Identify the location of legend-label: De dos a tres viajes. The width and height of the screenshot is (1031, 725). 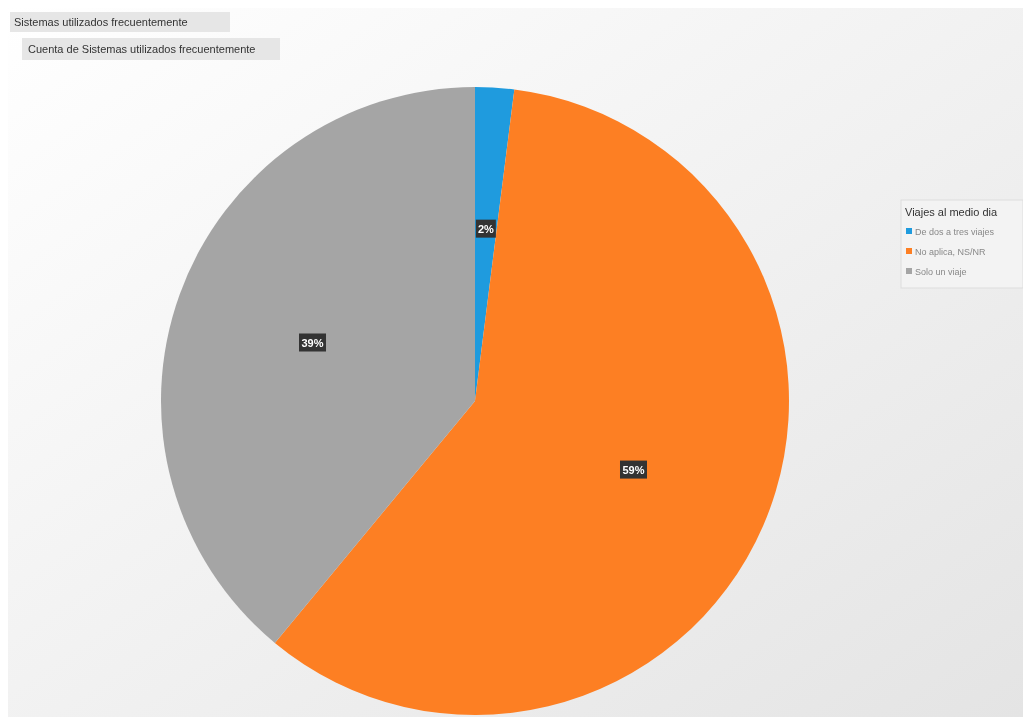
(955, 232).